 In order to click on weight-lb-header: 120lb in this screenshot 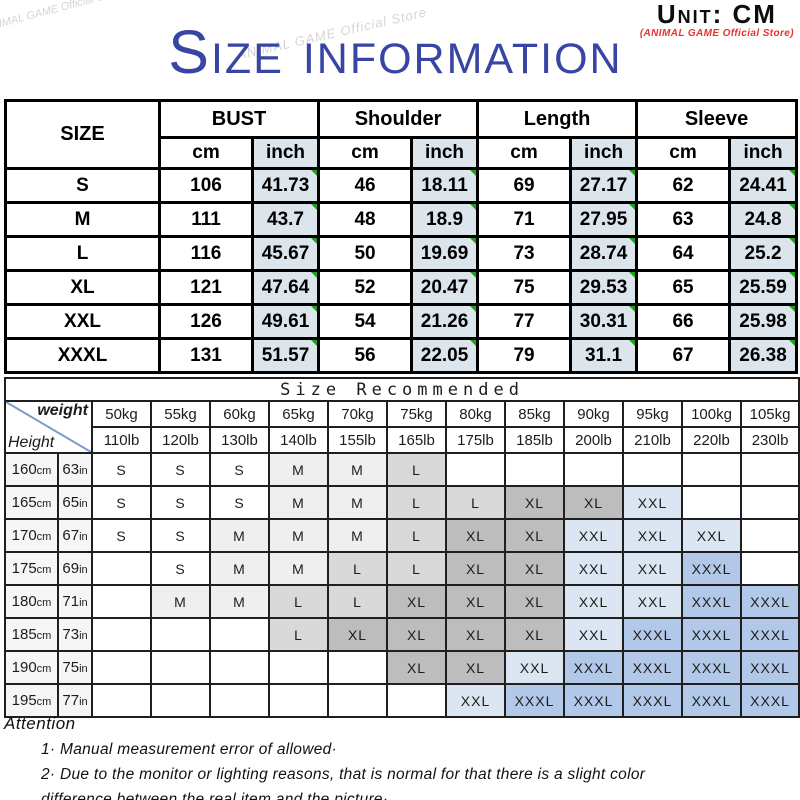, I will do `click(180, 440)`.